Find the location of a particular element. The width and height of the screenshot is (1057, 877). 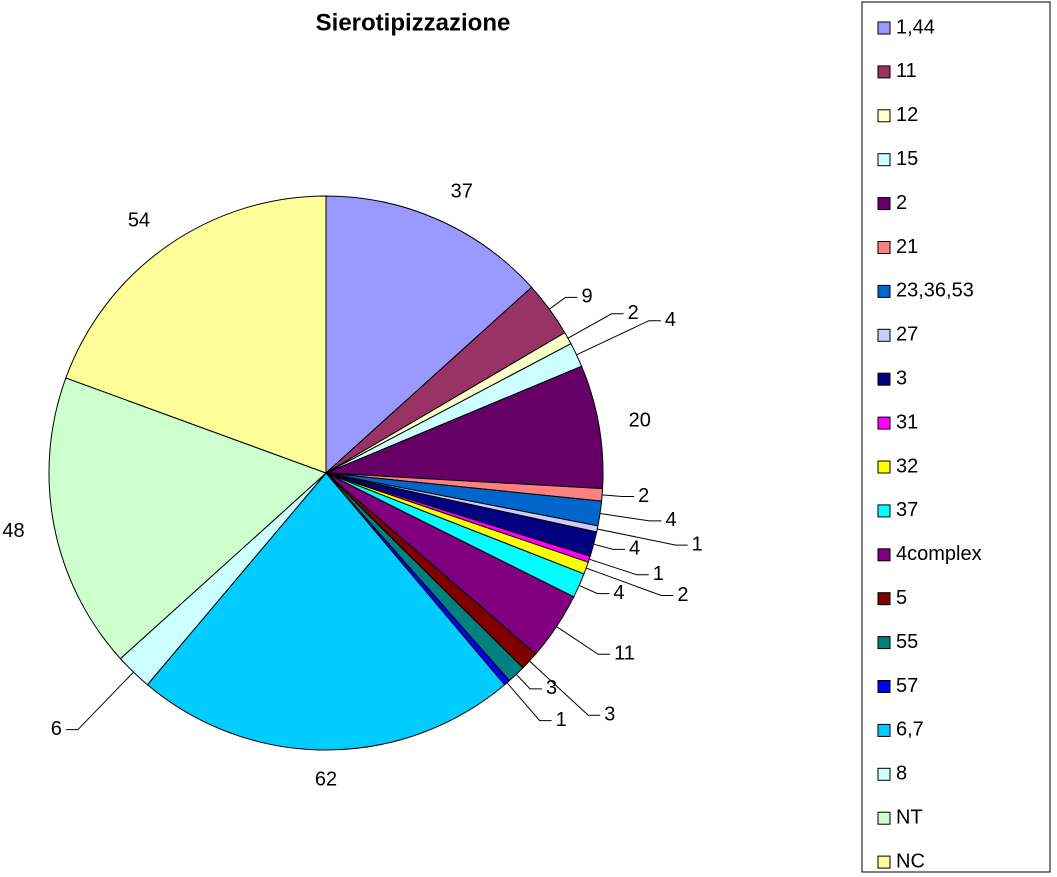

data-label: 48 is located at coordinates (13, 531).